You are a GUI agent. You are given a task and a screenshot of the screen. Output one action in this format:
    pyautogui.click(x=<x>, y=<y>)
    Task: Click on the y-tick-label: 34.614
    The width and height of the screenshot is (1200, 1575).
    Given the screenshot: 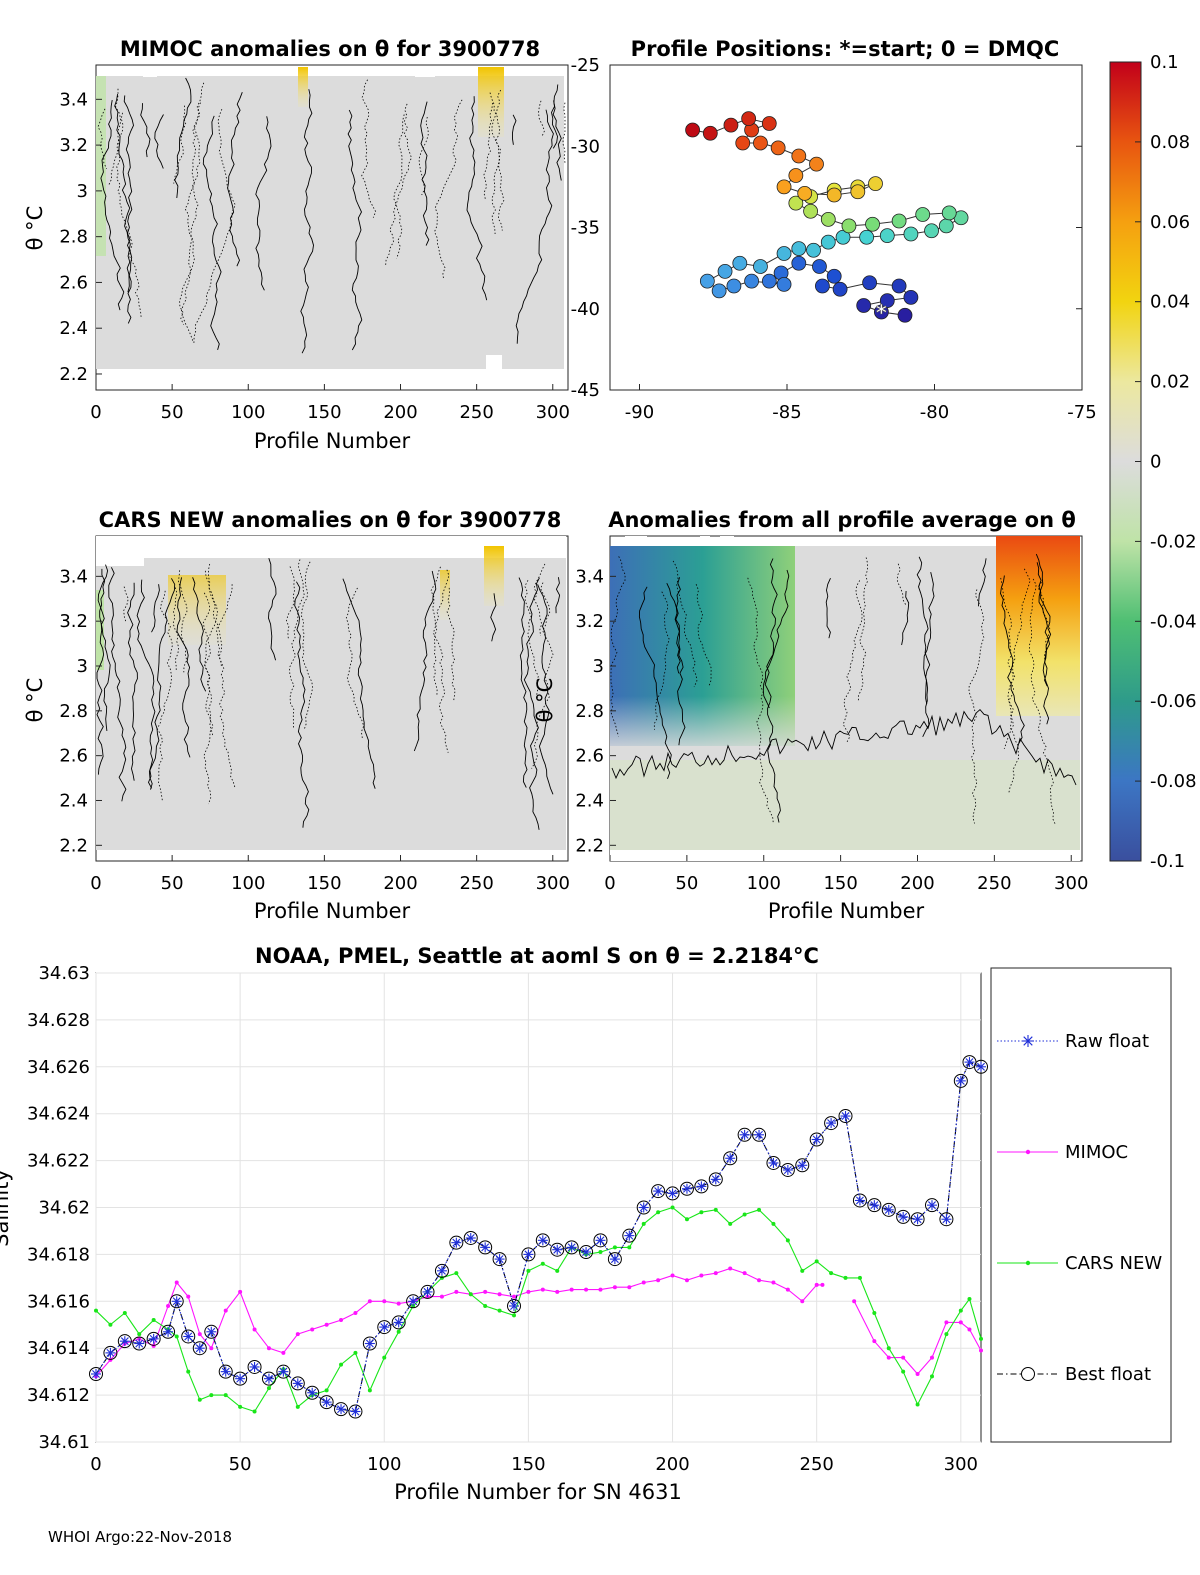 What is the action you would take?
    pyautogui.click(x=58, y=1348)
    